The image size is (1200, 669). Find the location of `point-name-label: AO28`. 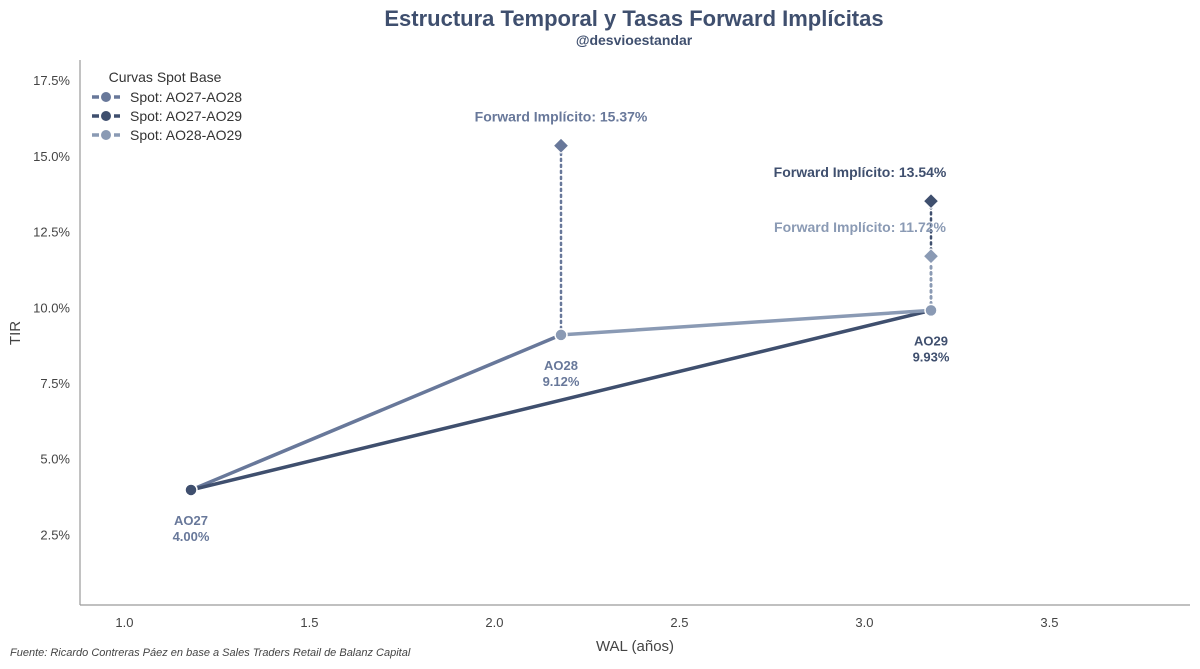

point-name-label: AO28 is located at coordinates (561, 365).